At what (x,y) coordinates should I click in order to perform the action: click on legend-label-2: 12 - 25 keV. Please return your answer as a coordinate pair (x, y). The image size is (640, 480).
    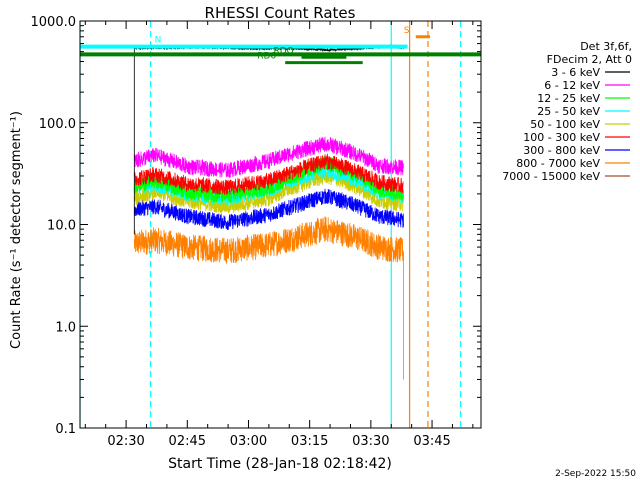
    Looking at the image, I should click on (568, 98).